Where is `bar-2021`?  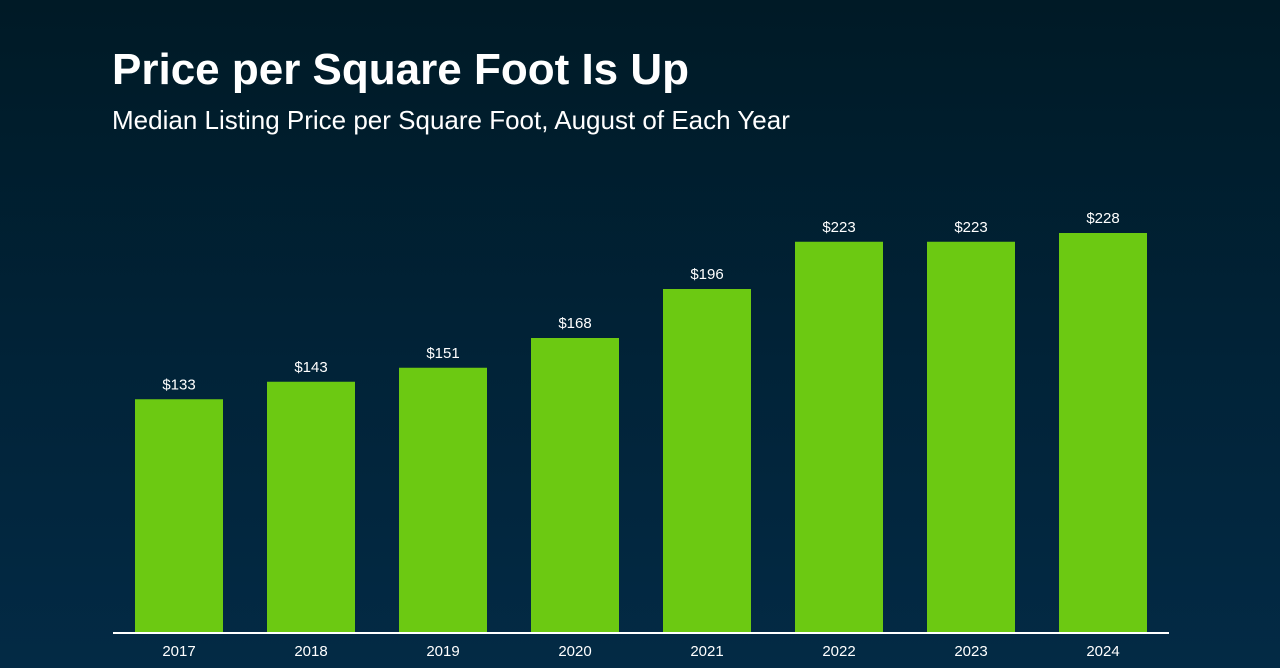 bar-2021 is located at coordinates (707, 460).